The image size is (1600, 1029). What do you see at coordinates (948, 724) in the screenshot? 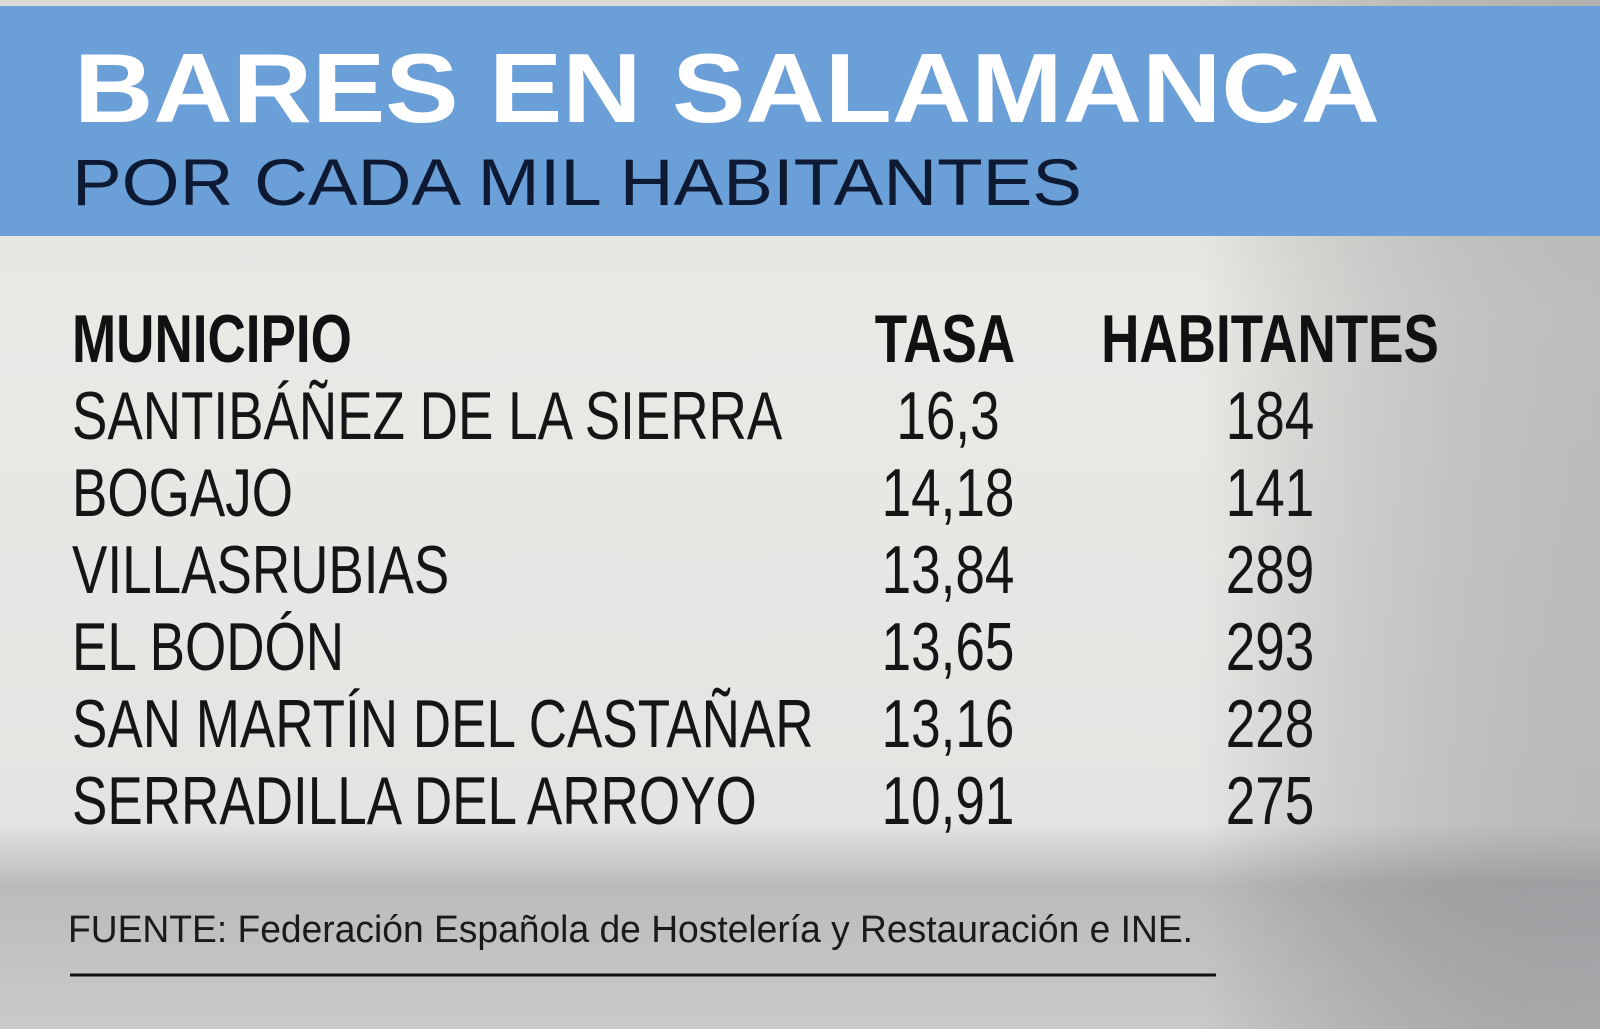
I see `table-cell: 13,16` at bounding box center [948, 724].